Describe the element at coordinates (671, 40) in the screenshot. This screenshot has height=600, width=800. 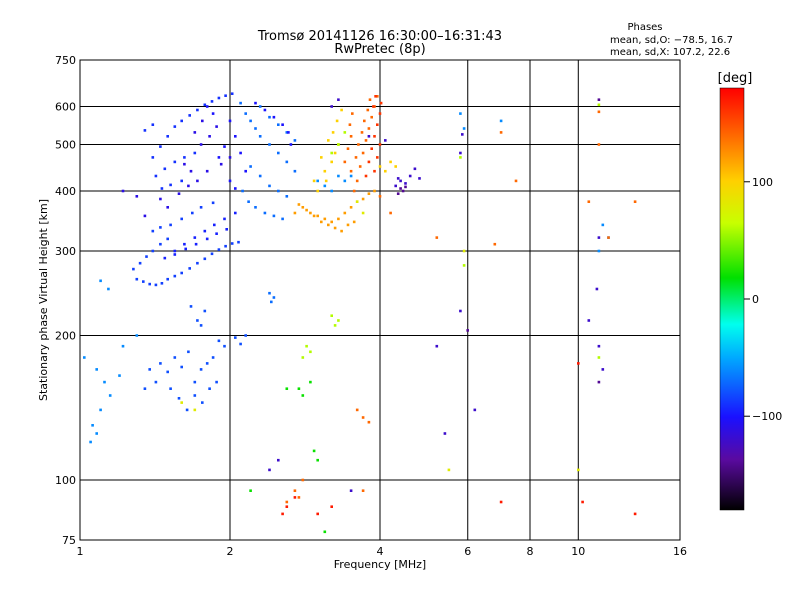
I see `stats-line-o: mean, sd,O: −78.5, 16.7` at that location.